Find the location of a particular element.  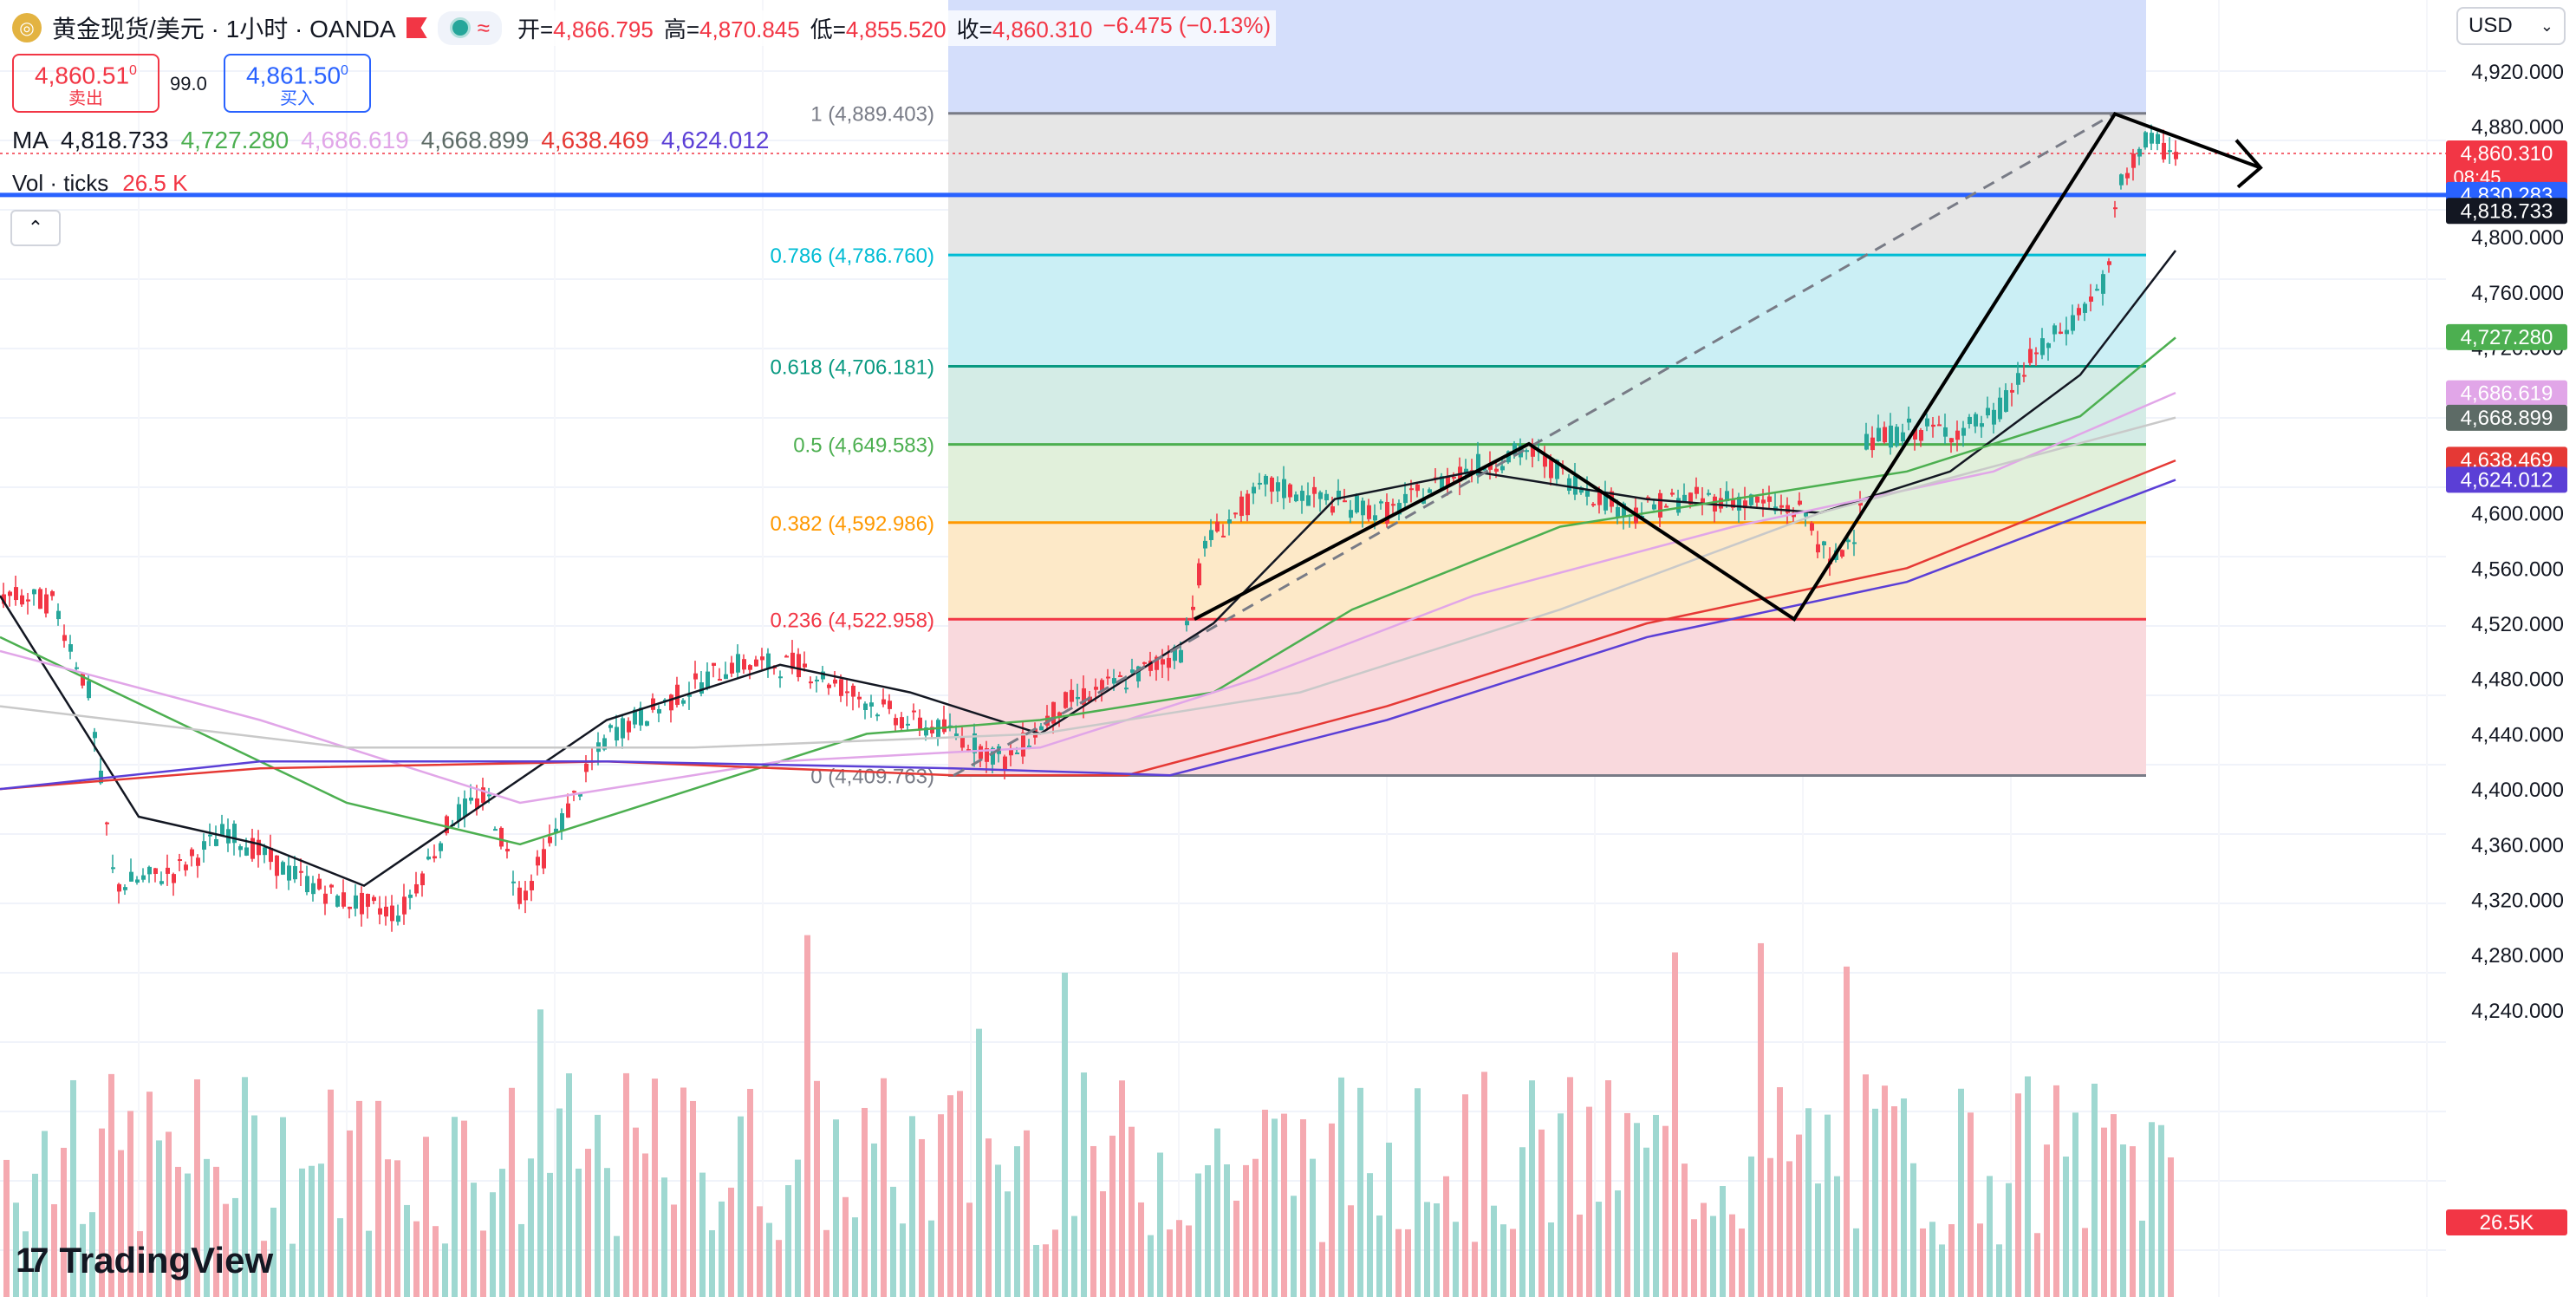

price-axis-tick: 4,920.000 is located at coordinates (2517, 72).